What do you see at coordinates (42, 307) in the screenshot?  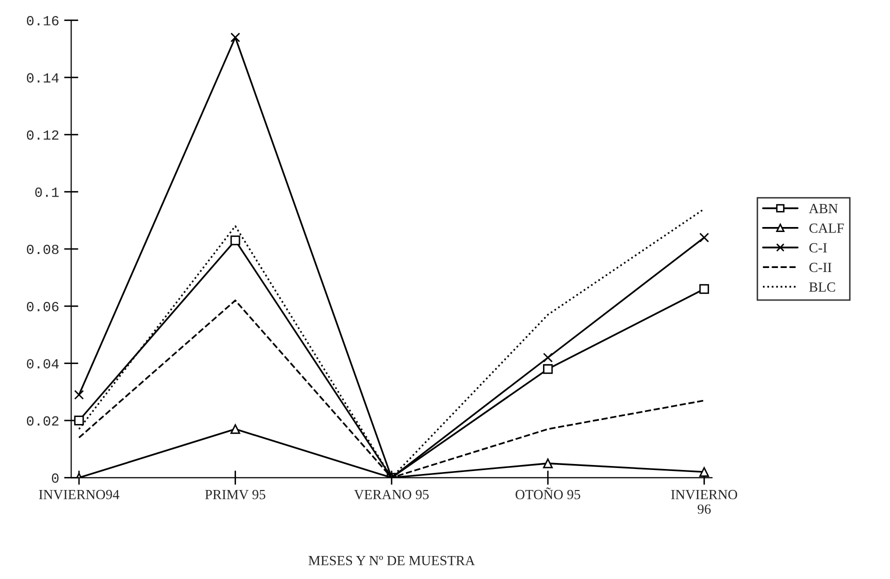 I see `y-tick-label: 0.06` at bounding box center [42, 307].